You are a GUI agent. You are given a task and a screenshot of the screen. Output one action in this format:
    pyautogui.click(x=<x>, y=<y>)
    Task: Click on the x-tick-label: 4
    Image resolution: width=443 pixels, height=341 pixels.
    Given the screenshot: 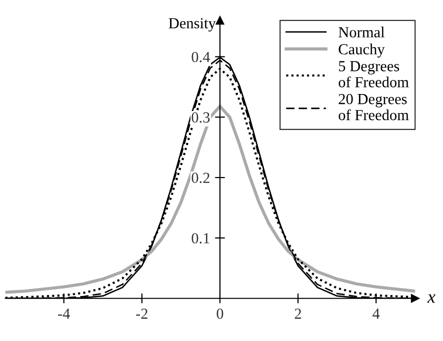 What is the action you would take?
    pyautogui.click(x=376, y=313)
    